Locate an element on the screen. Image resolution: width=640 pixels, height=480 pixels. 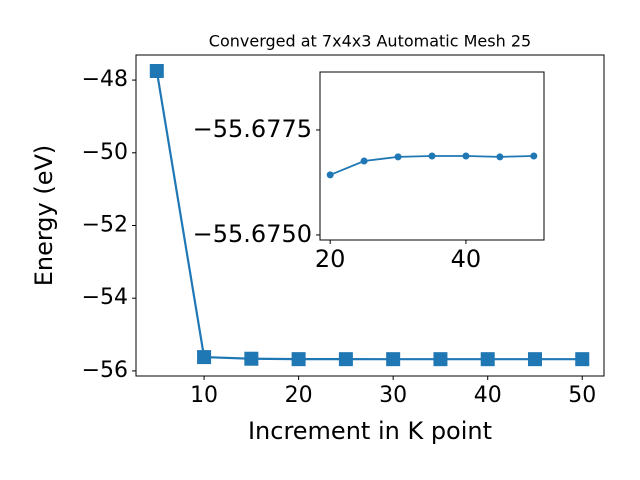
x-tick-label: 50 is located at coordinates (582, 395).